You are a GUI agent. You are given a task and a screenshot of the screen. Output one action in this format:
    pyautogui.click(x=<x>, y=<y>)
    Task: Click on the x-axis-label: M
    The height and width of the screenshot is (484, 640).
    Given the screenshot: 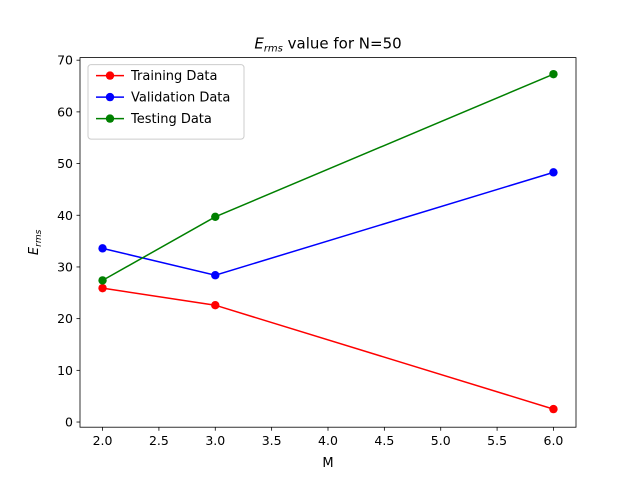 What is the action you would take?
    pyautogui.click(x=327, y=463)
    